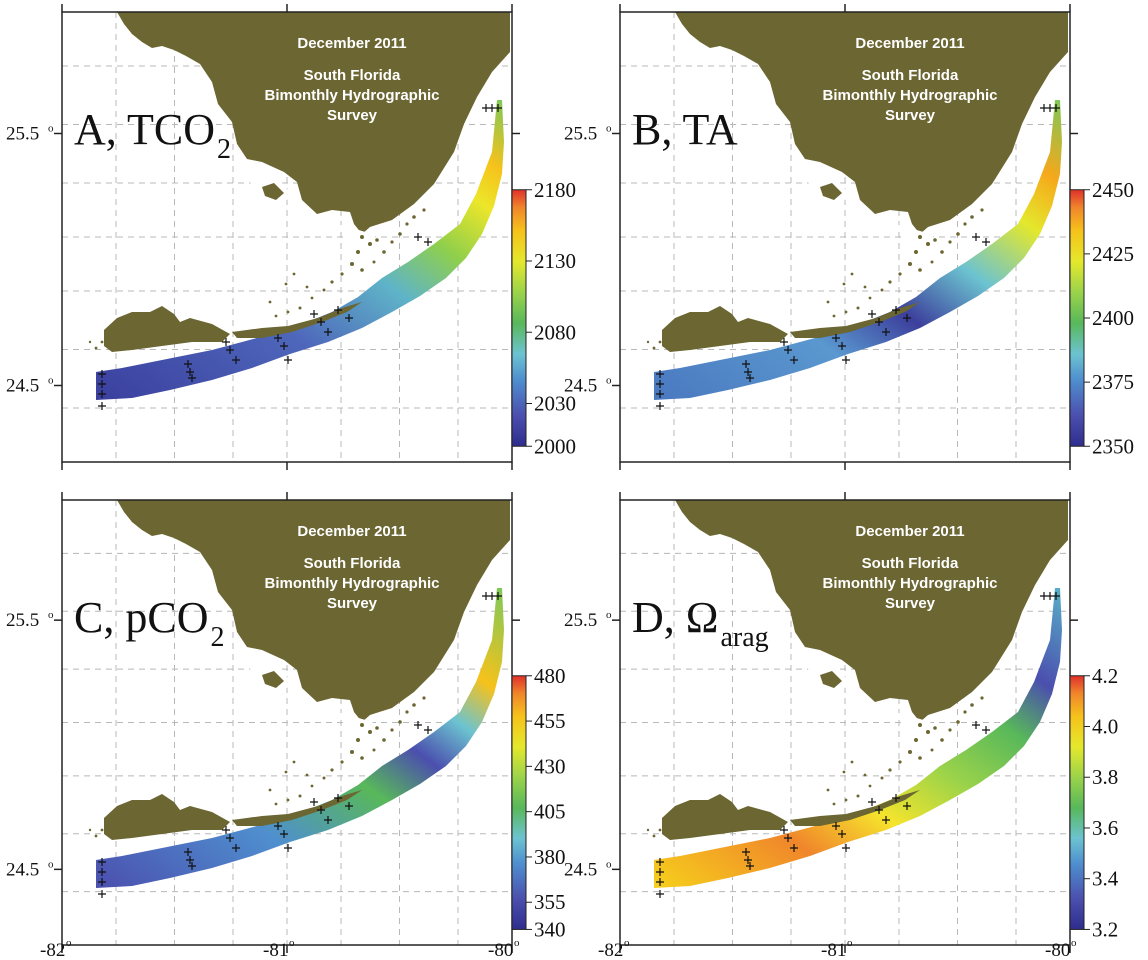 This screenshot has width=1148, height=960. I want to click on colorbar-tick-label: 340, so click(550, 929).